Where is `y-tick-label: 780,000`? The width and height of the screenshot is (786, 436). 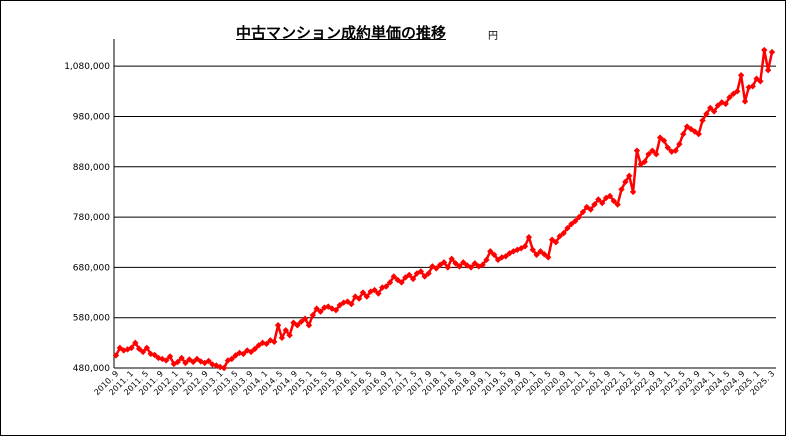
y-tick-label: 780,000 is located at coordinates (91, 218).